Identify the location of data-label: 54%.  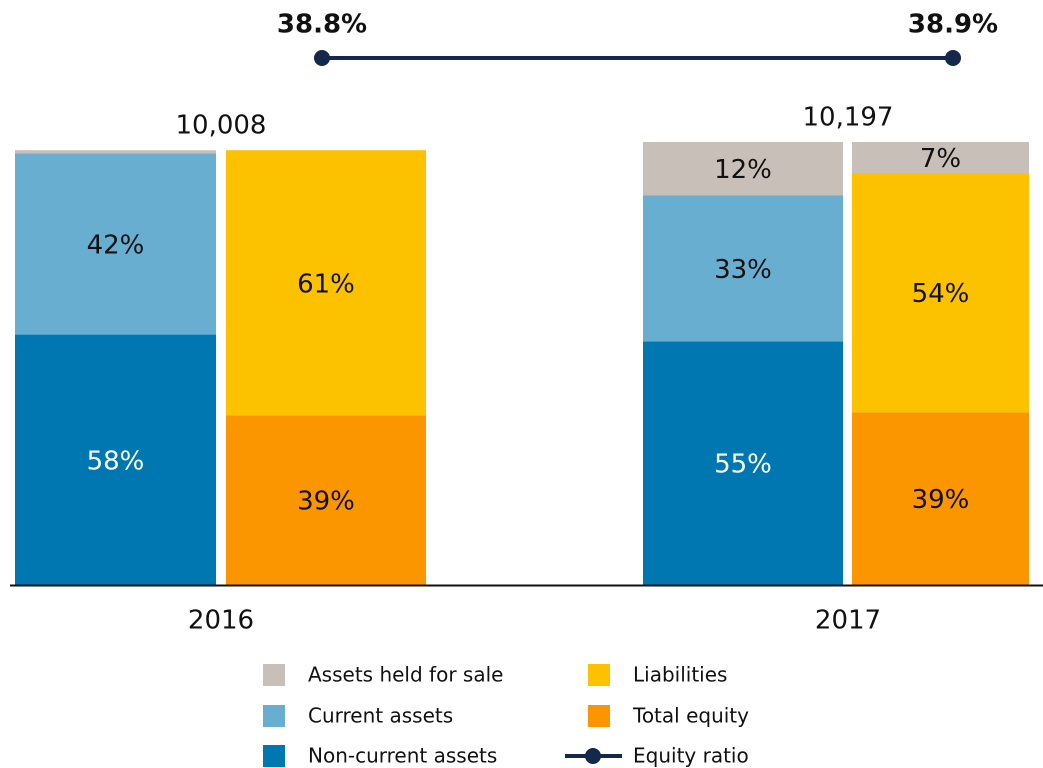
(941, 294).